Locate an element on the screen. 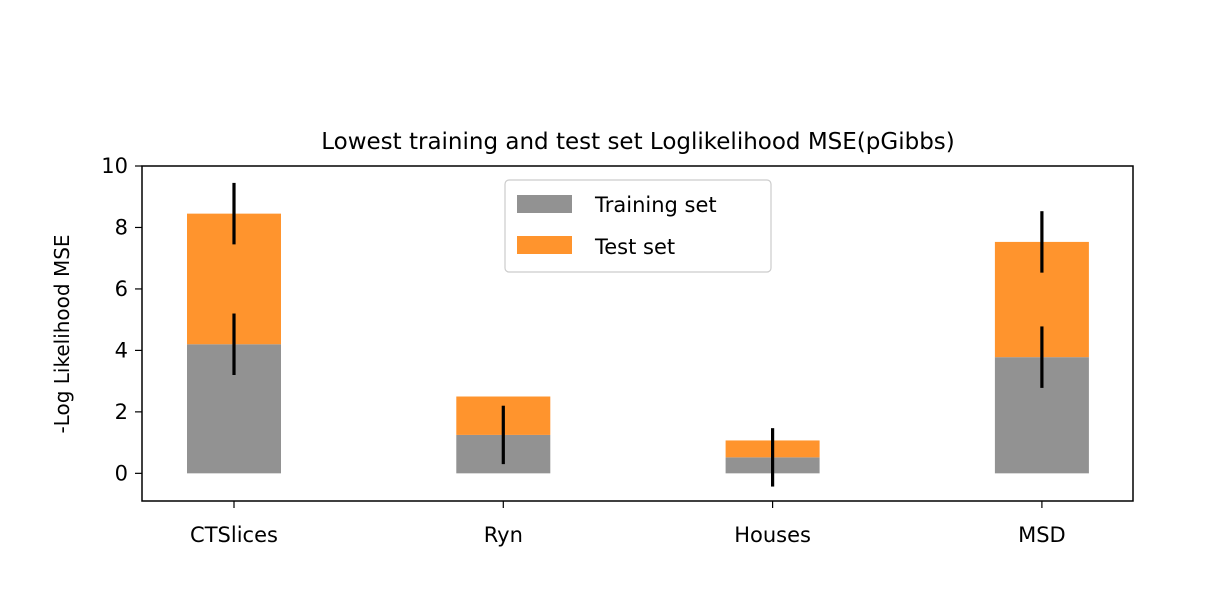 The width and height of the screenshot is (1210, 602). y-tick-label: 2 is located at coordinates (121, 412).